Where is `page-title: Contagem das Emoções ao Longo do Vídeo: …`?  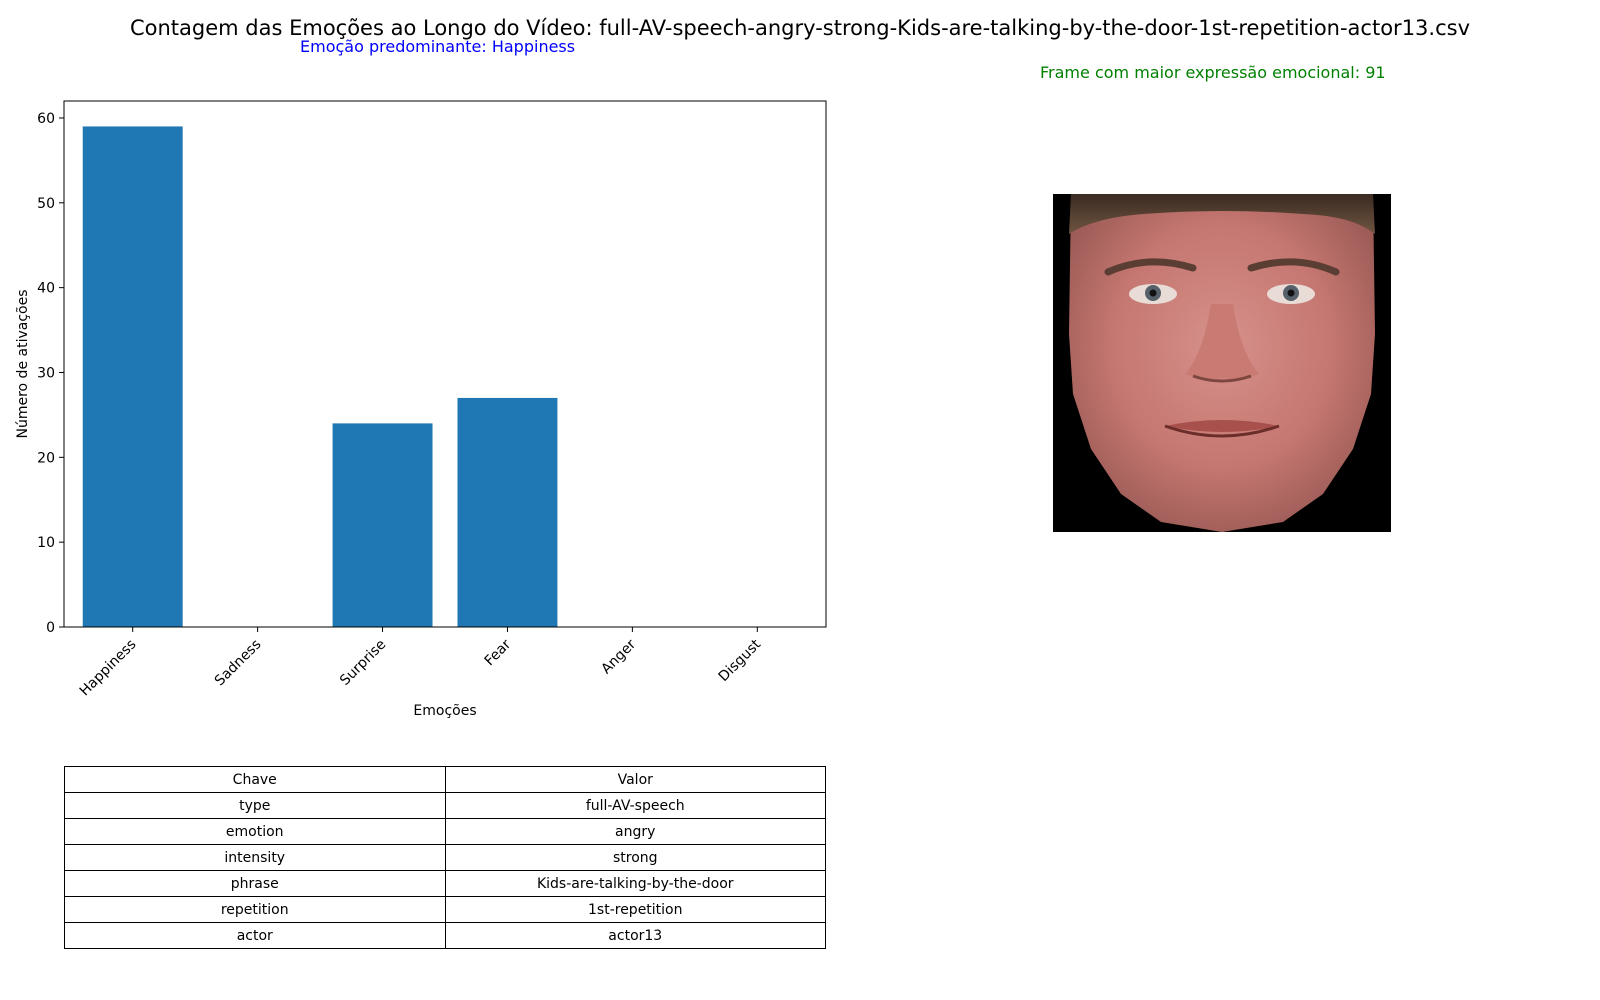 page-title: Contagem das Emoções ao Longo do Vídeo: … is located at coordinates (800, 28).